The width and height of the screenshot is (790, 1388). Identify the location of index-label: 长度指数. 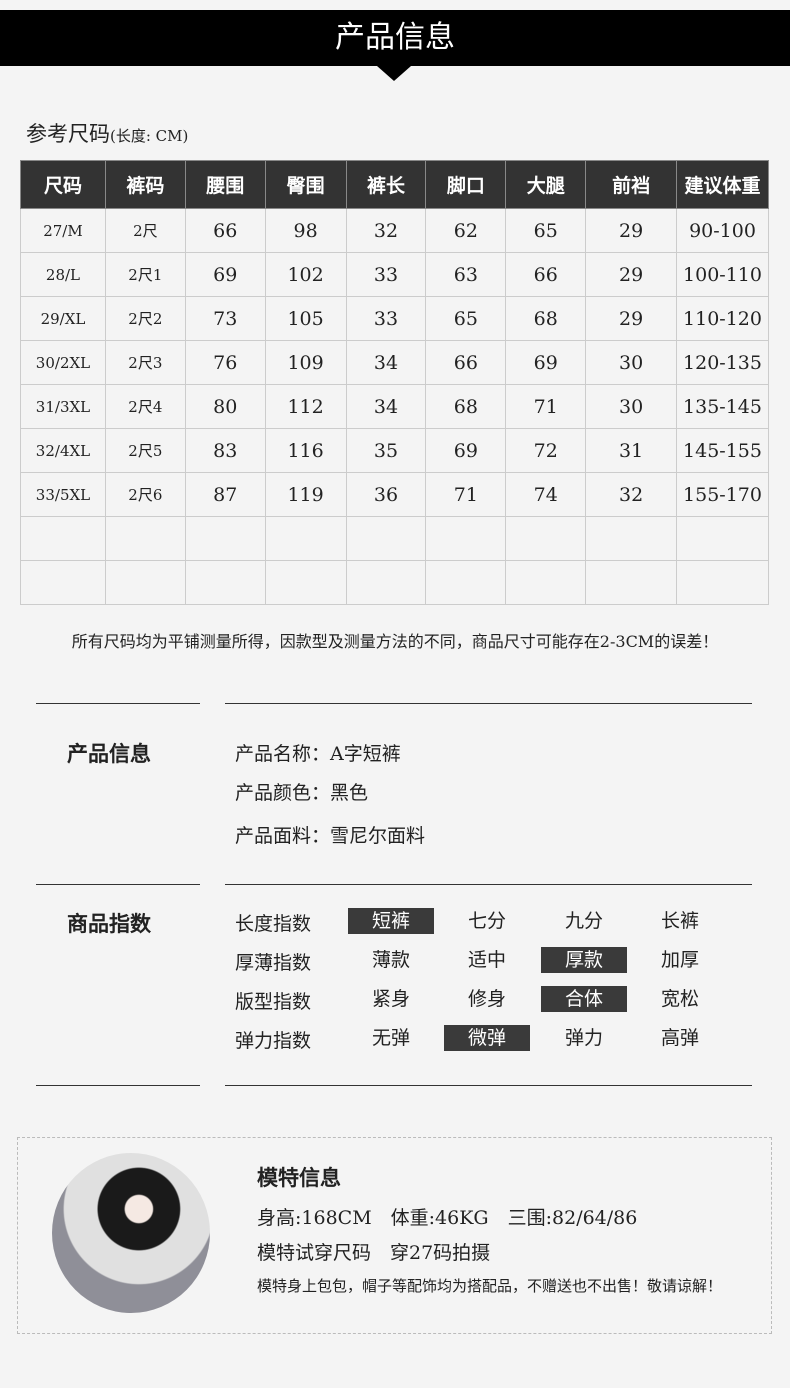
(273, 924).